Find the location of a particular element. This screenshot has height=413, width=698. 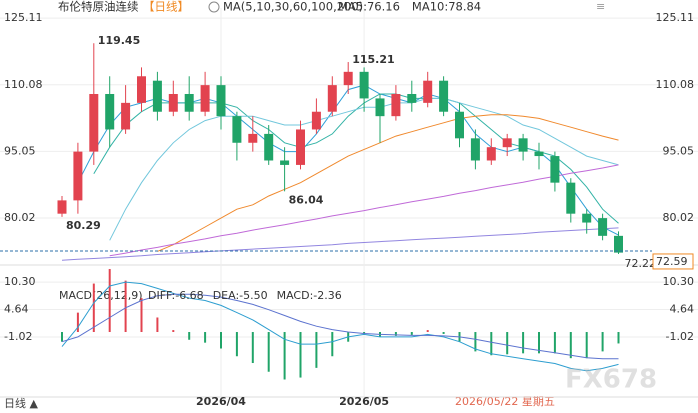

y-tick-label: 80.02 is located at coordinates (20, 217).